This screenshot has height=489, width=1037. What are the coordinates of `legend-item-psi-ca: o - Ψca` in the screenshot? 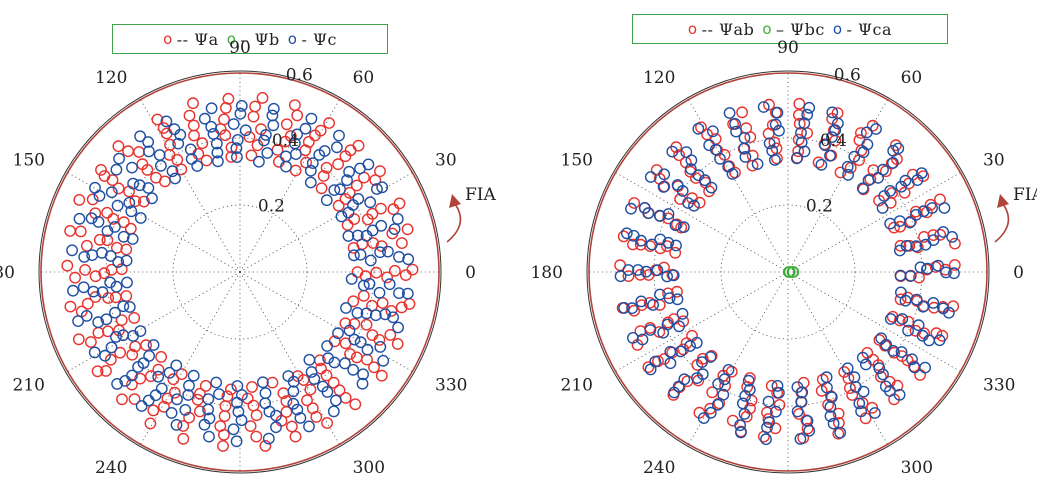 It's located at (862, 29).